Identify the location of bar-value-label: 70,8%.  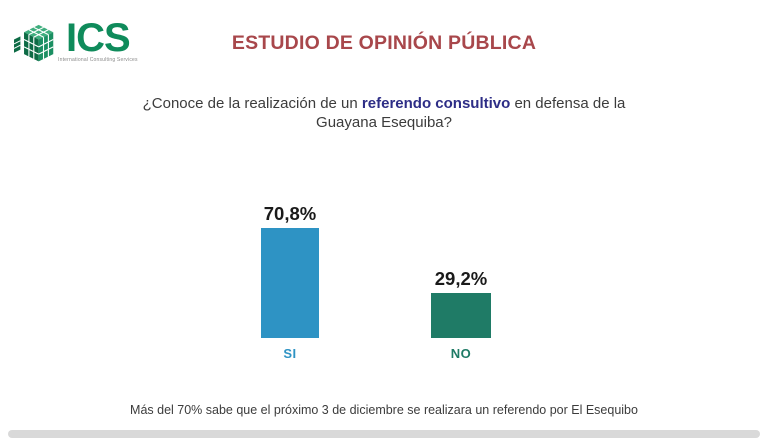
(290, 213).